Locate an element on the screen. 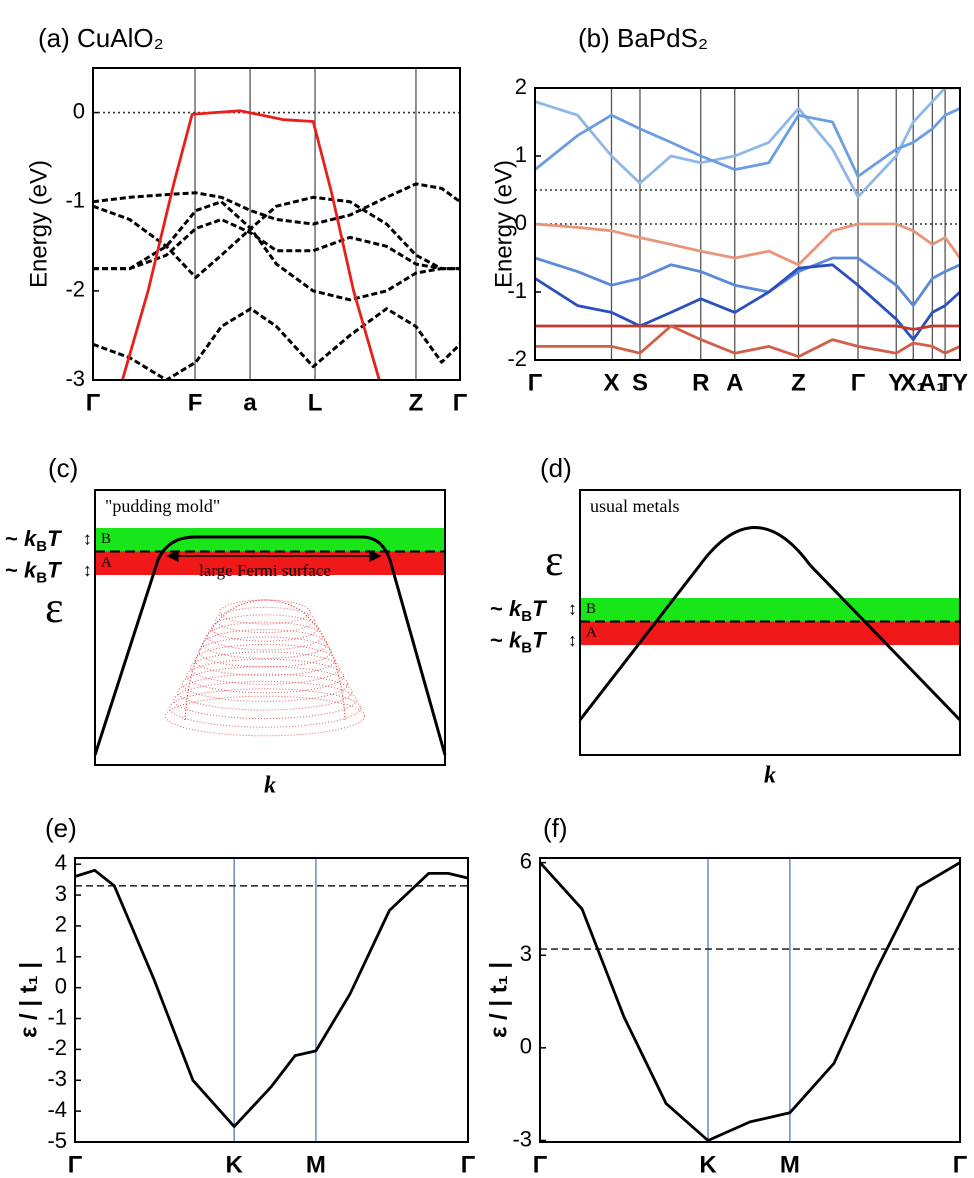  x-tick-label: L is located at coordinates (315, 402).